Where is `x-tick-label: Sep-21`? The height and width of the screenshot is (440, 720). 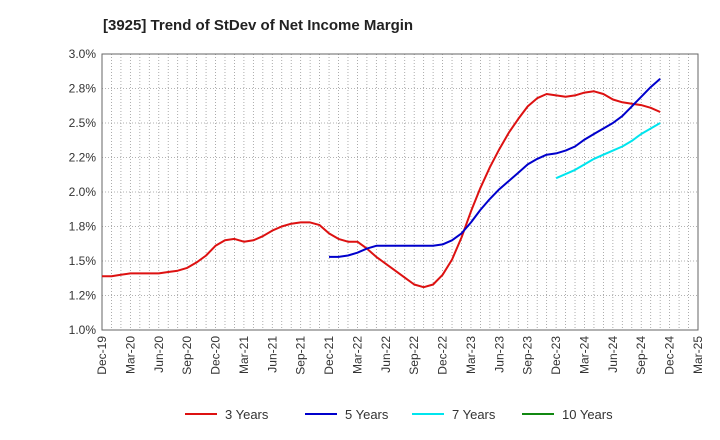
x-tick-label: Sep-21 is located at coordinates (301, 355).